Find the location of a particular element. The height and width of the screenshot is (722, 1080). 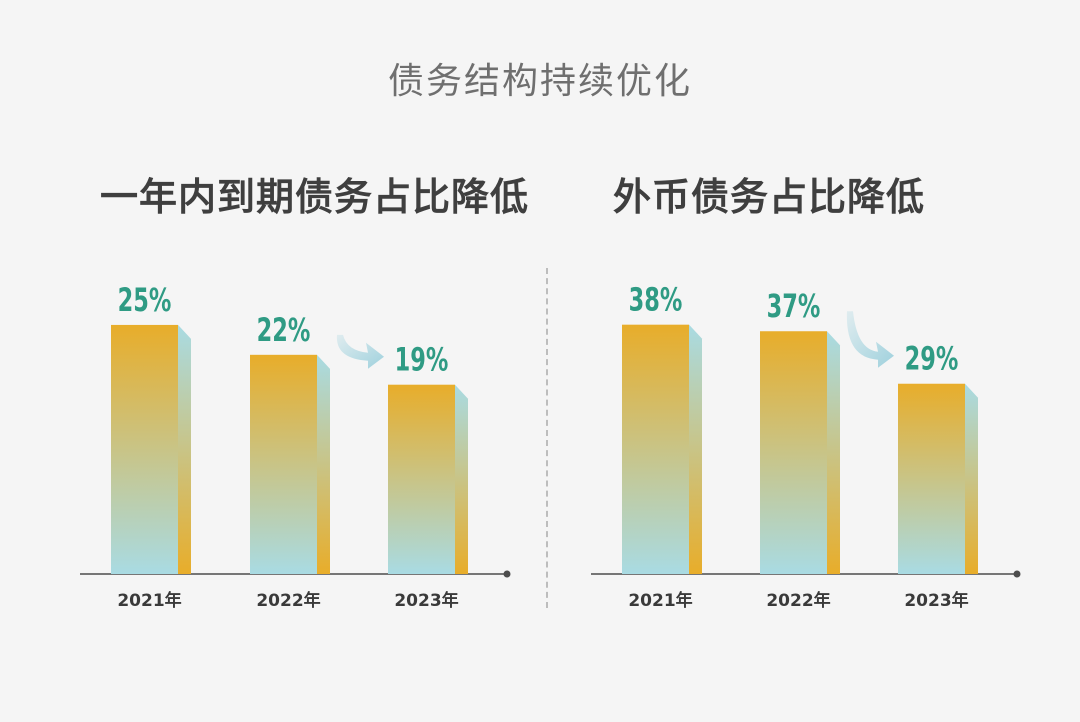

bar-value-label: 25% is located at coordinates (145, 300).